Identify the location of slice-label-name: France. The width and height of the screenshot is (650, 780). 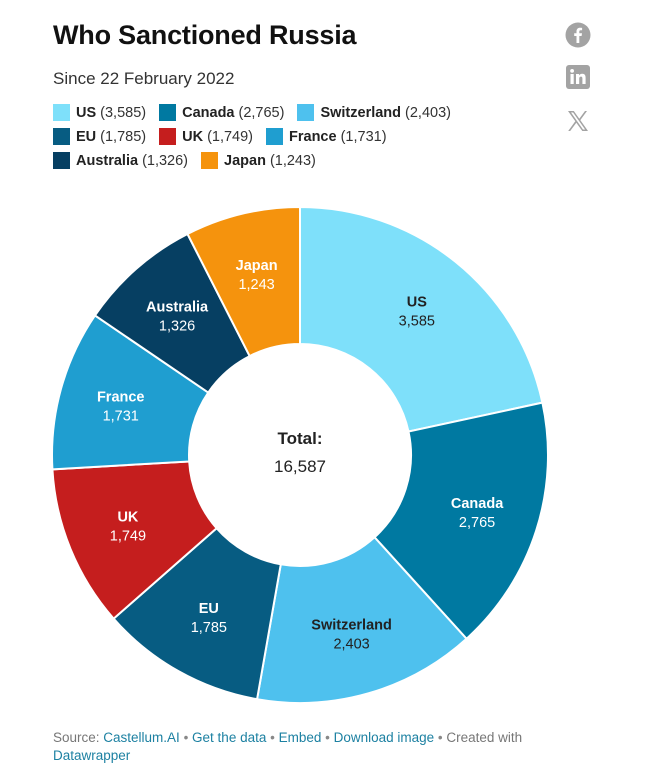
(121, 397).